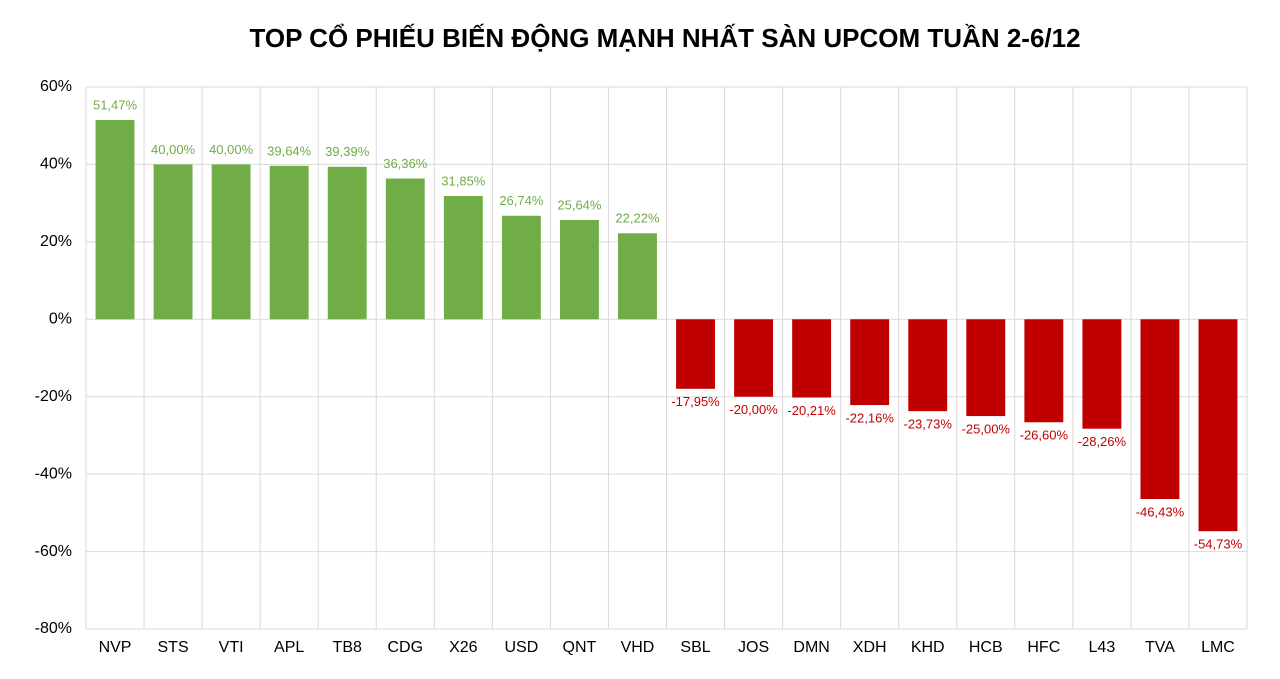  Describe the element at coordinates (580, 647) in the screenshot. I see `x-tick-label: QNT` at that location.